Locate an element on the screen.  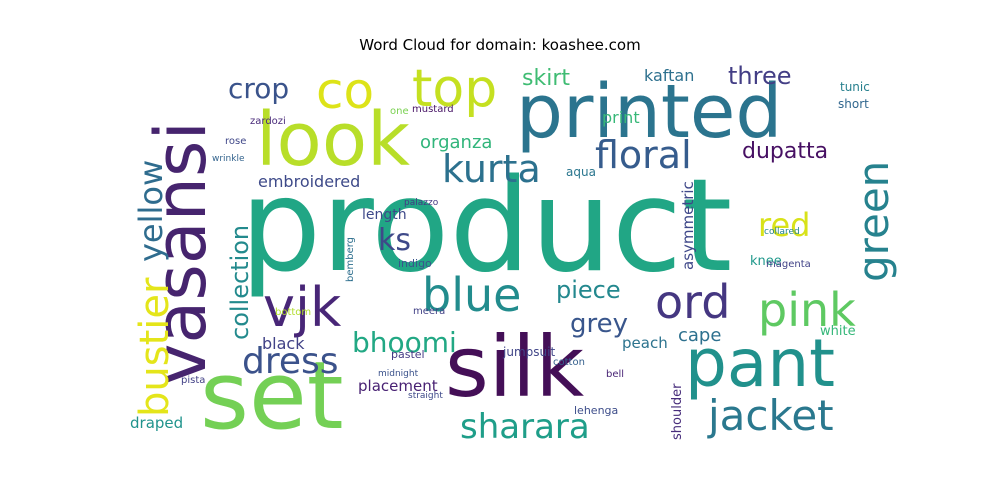
word-bottom: bottom is located at coordinates (293, 312).